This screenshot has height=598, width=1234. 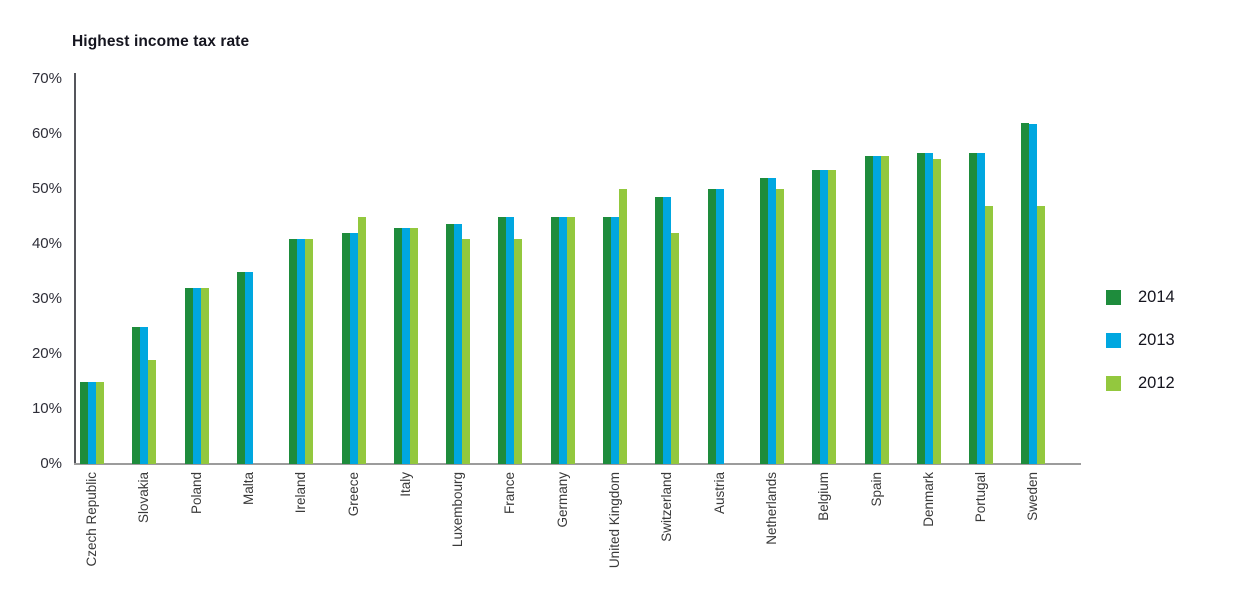 I want to click on legend-swatch-2013, so click(x=1113, y=340).